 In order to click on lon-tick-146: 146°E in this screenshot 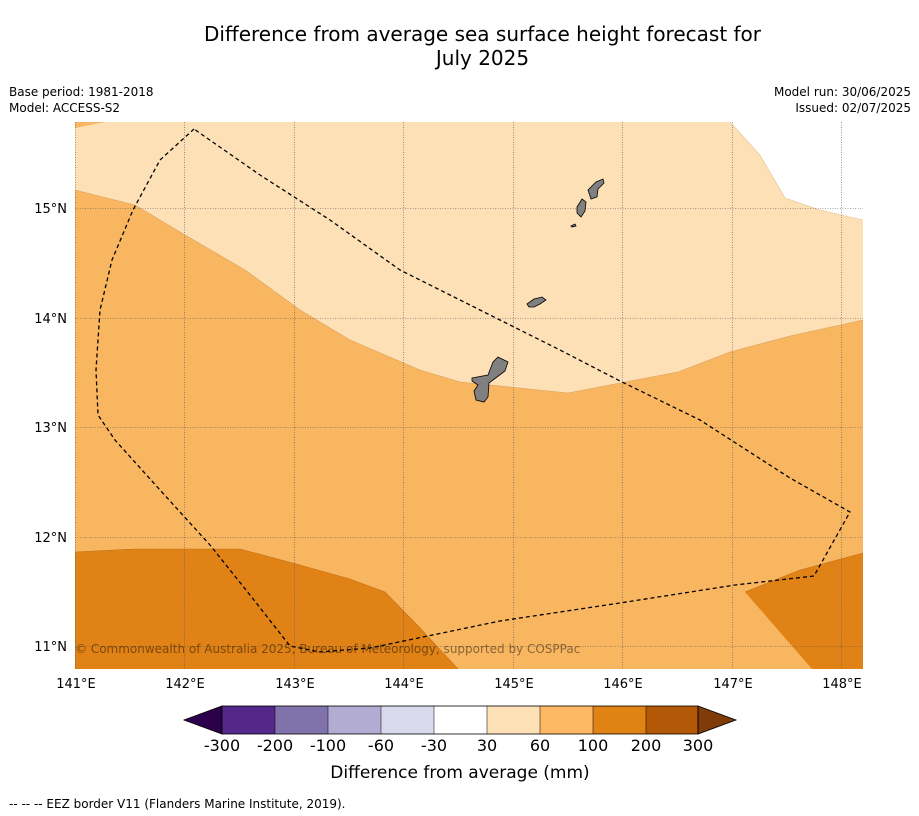, I will do `click(623, 684)`.